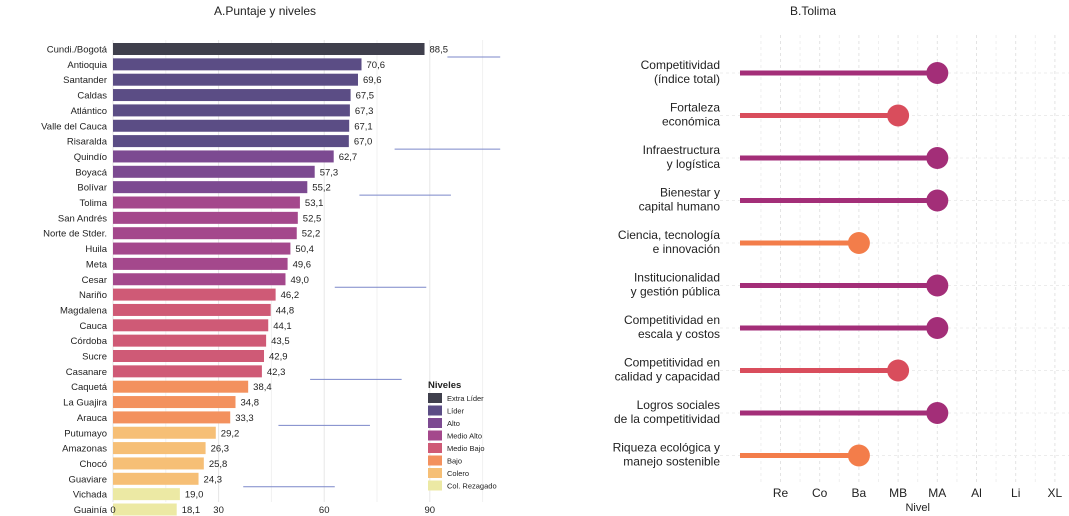 The image size is (1069, 516). I want to click on category-label: económica, so click(691, 122).